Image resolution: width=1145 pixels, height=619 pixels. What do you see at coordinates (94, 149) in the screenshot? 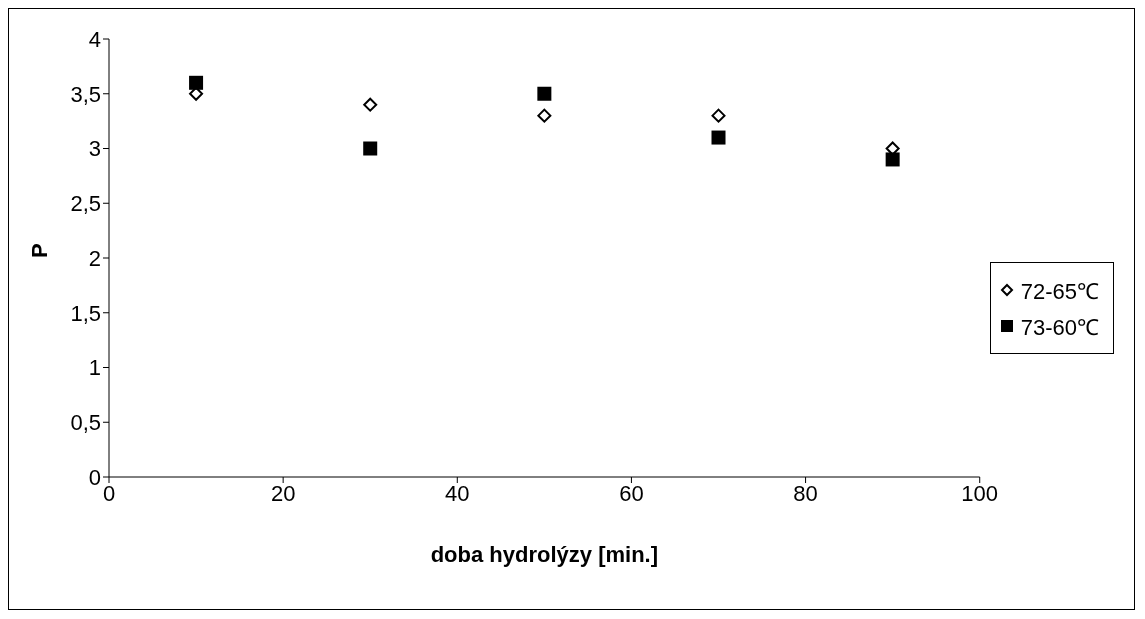
I see `y-tick-label: 3` at bounding box center [94, 149].